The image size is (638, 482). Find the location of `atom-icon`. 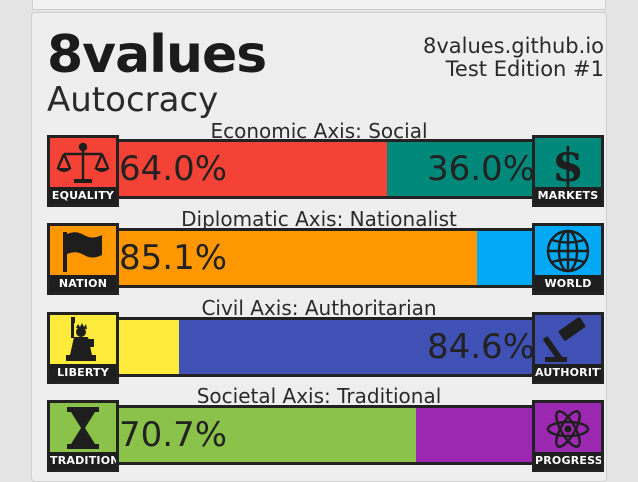

atom-icon is located at coordinates (568, 429).